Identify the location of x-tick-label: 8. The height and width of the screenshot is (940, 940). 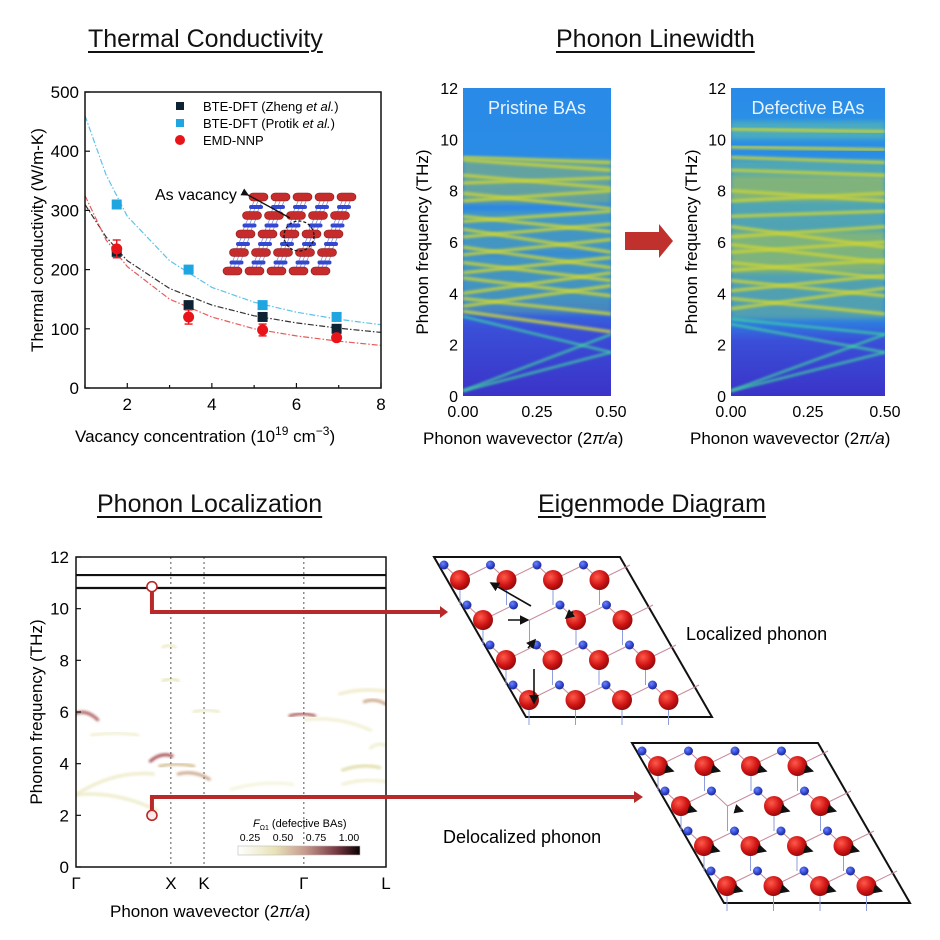
(380, 404).